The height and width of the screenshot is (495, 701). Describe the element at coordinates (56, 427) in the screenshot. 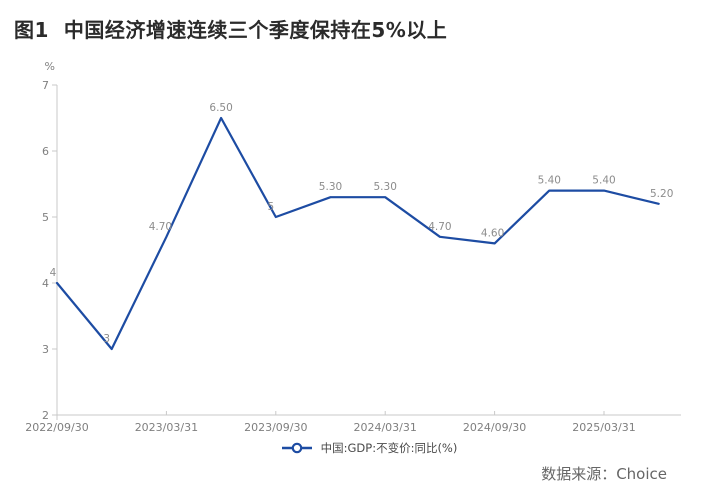

I see `svg-text: 2022/09/30` at that location.